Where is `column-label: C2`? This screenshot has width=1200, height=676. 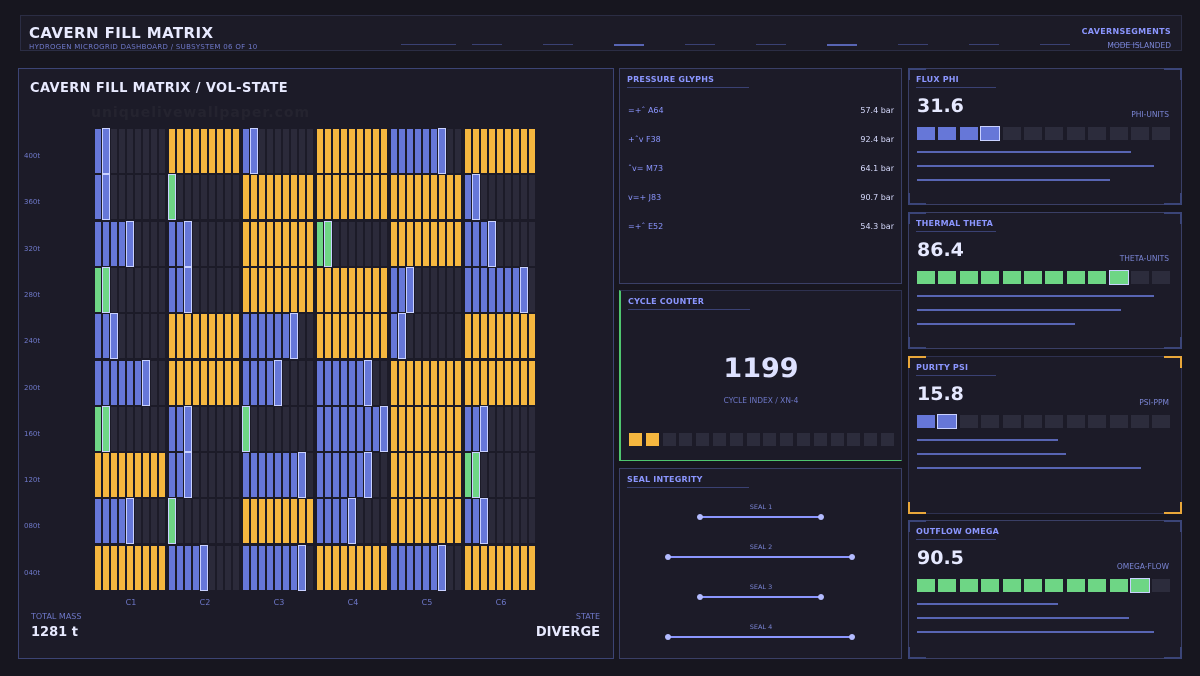
column-label: C2 is located at coordinates (205, 602).